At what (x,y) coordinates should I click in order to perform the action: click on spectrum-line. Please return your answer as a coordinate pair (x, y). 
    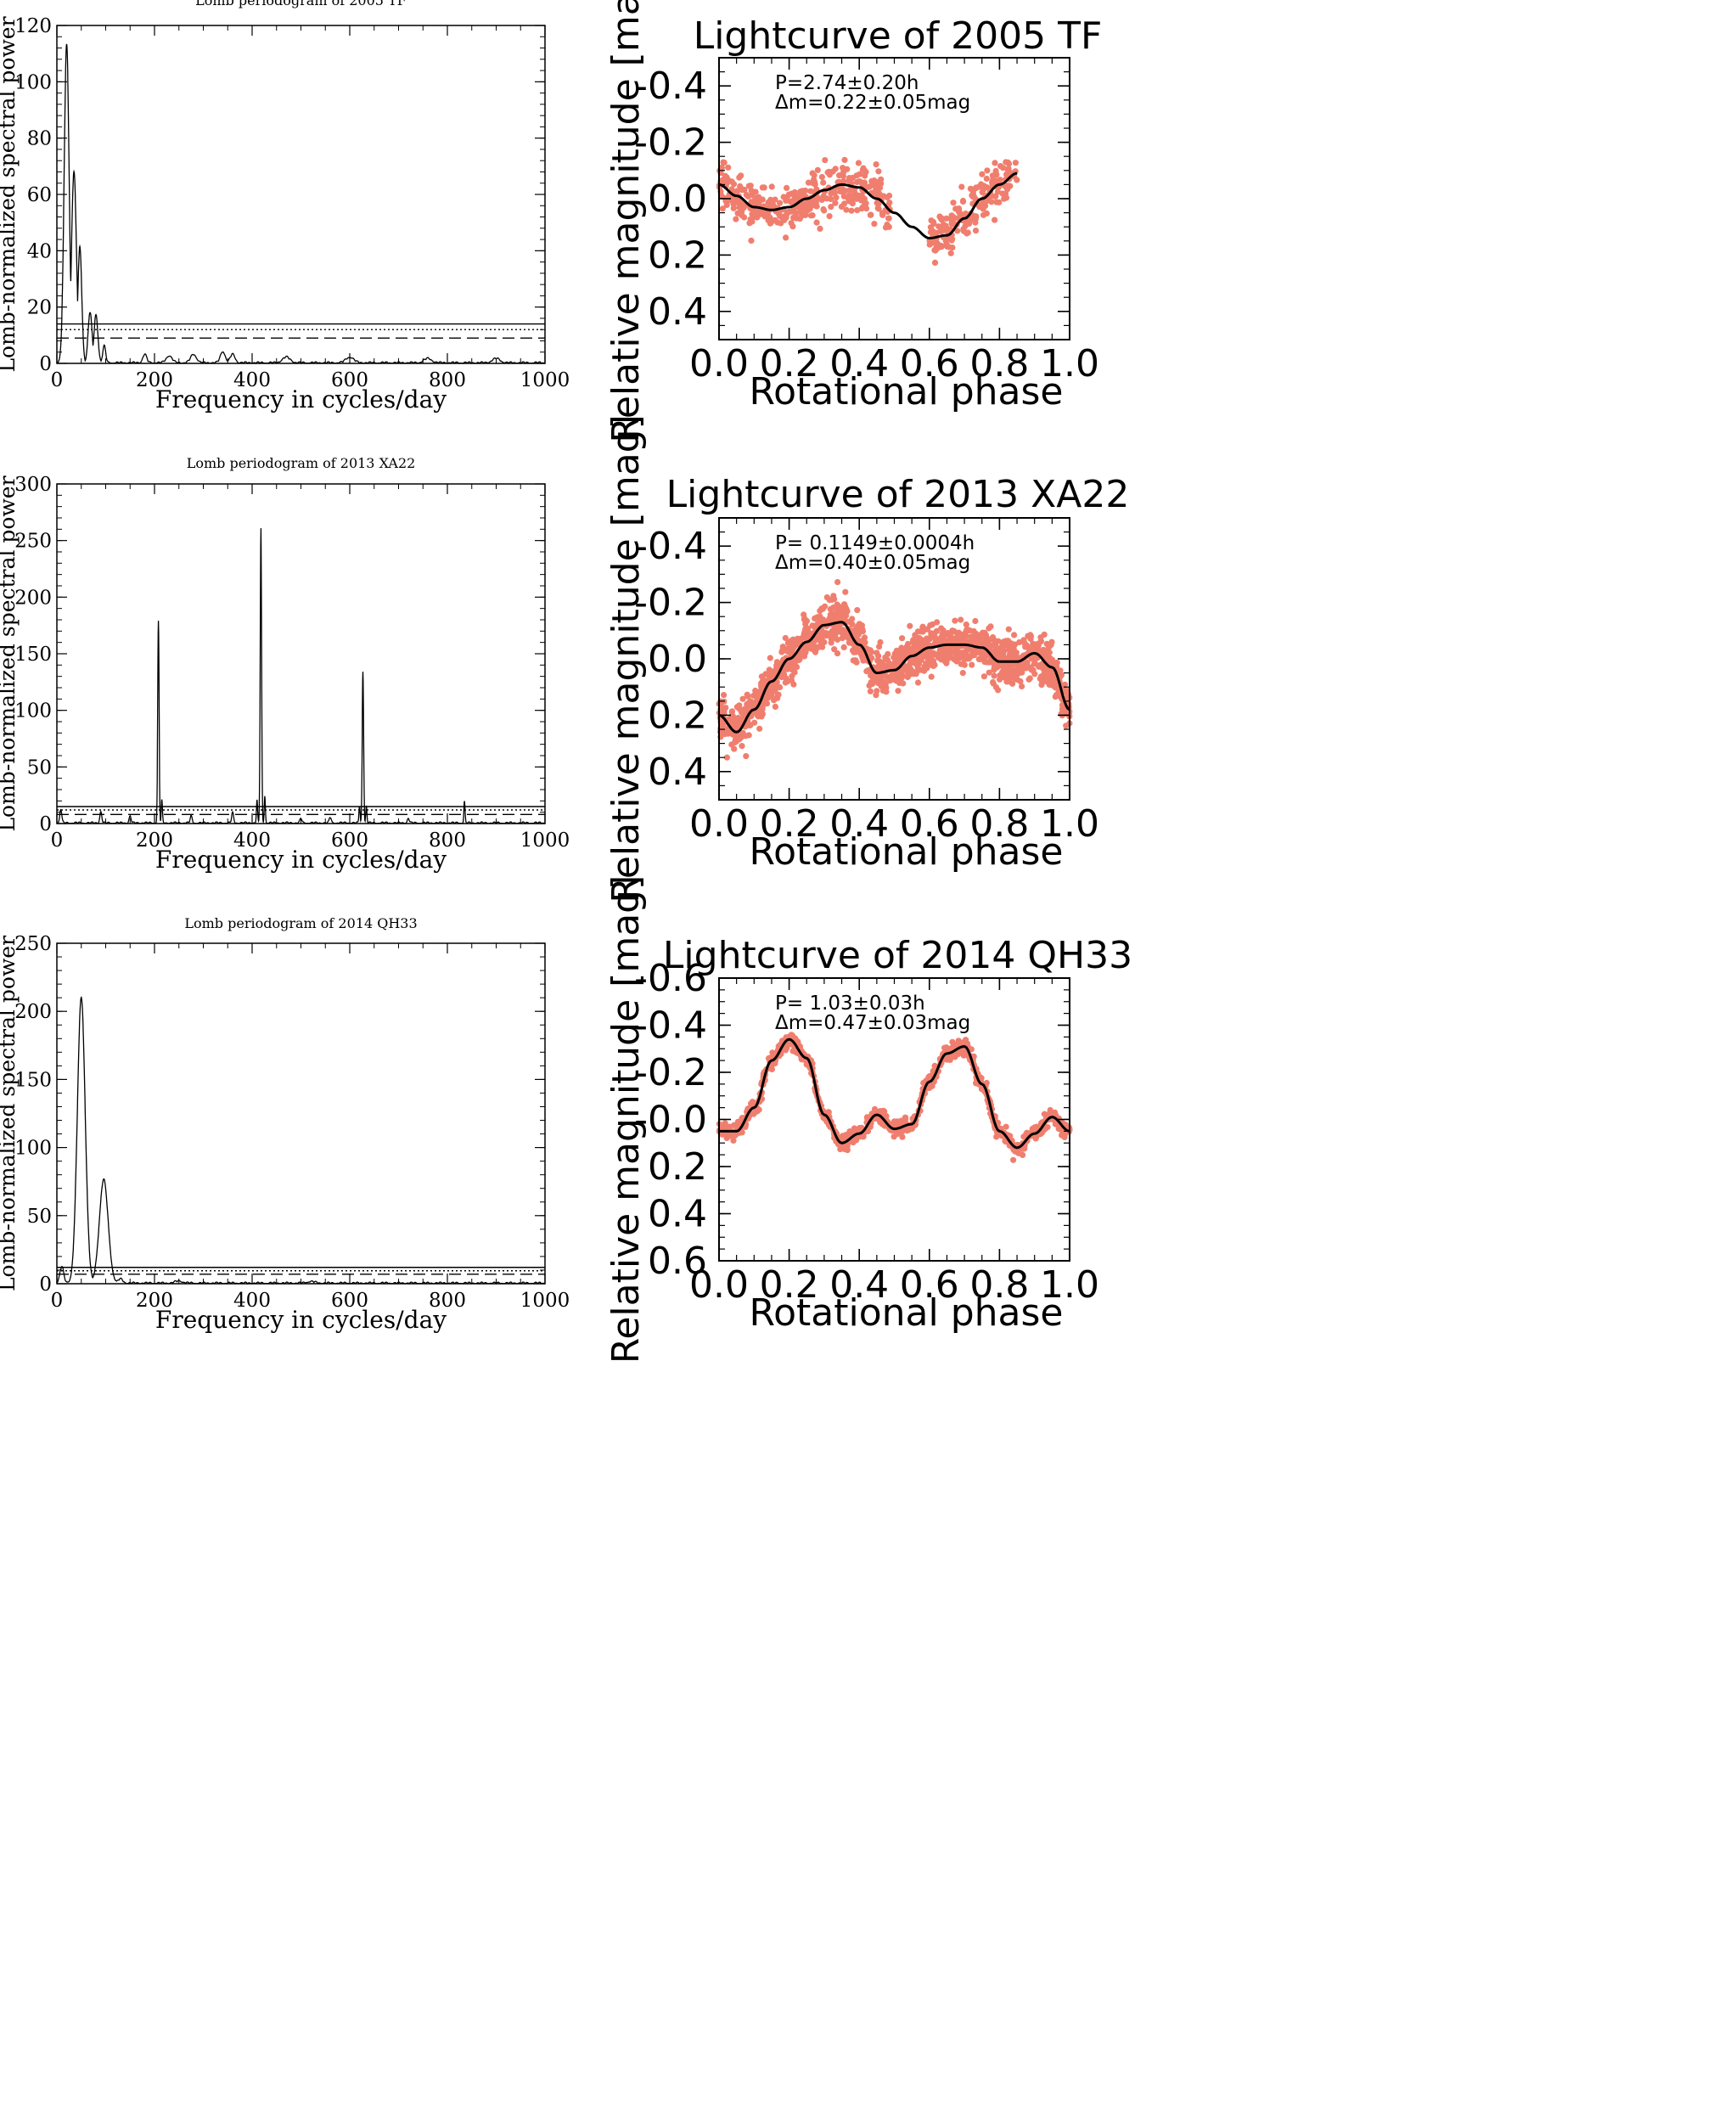
    Looking at the image, I should click on (301, 204).